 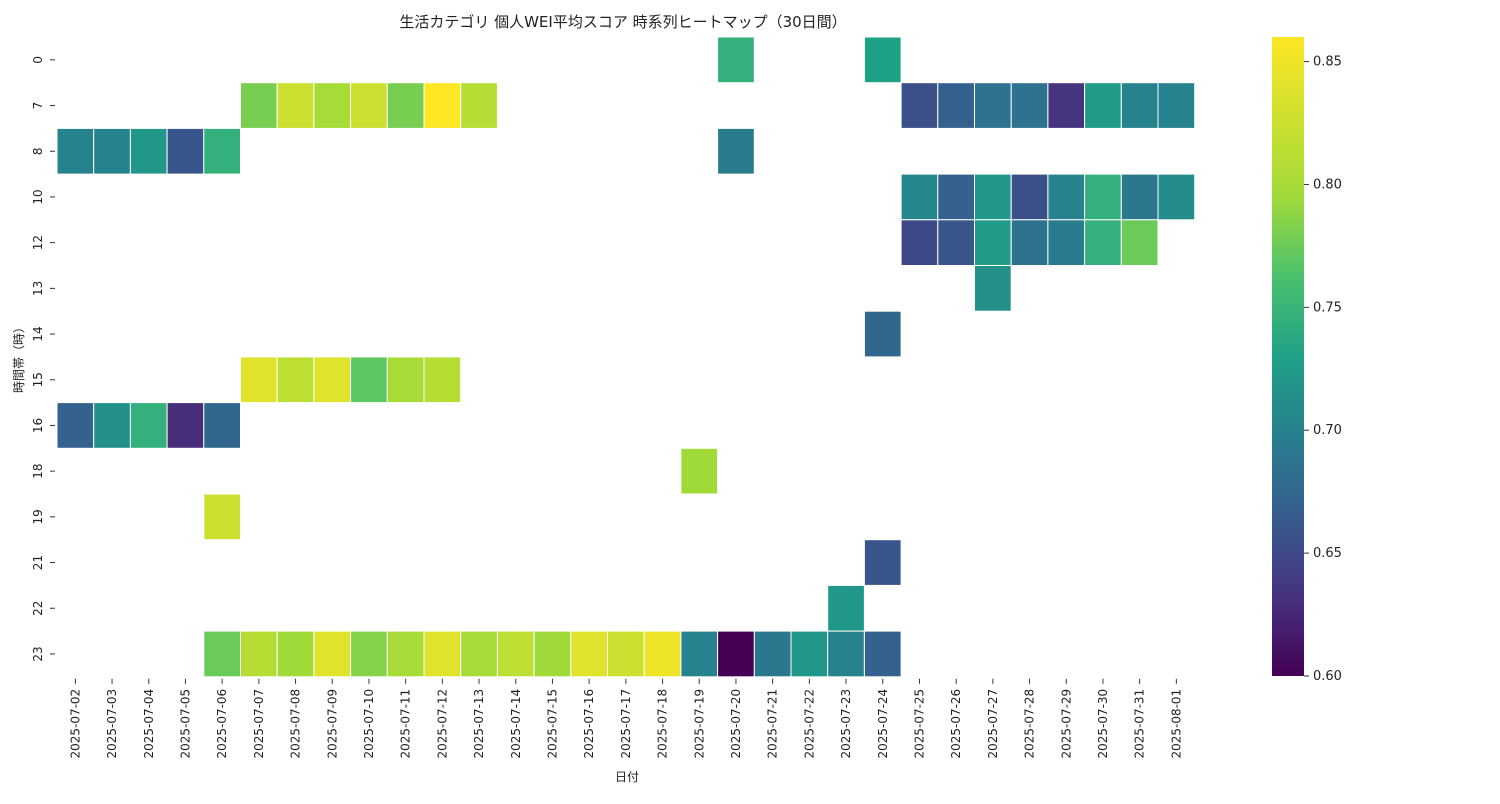 I want to click on y-tick-label: 14, so click(x=38, y=333).